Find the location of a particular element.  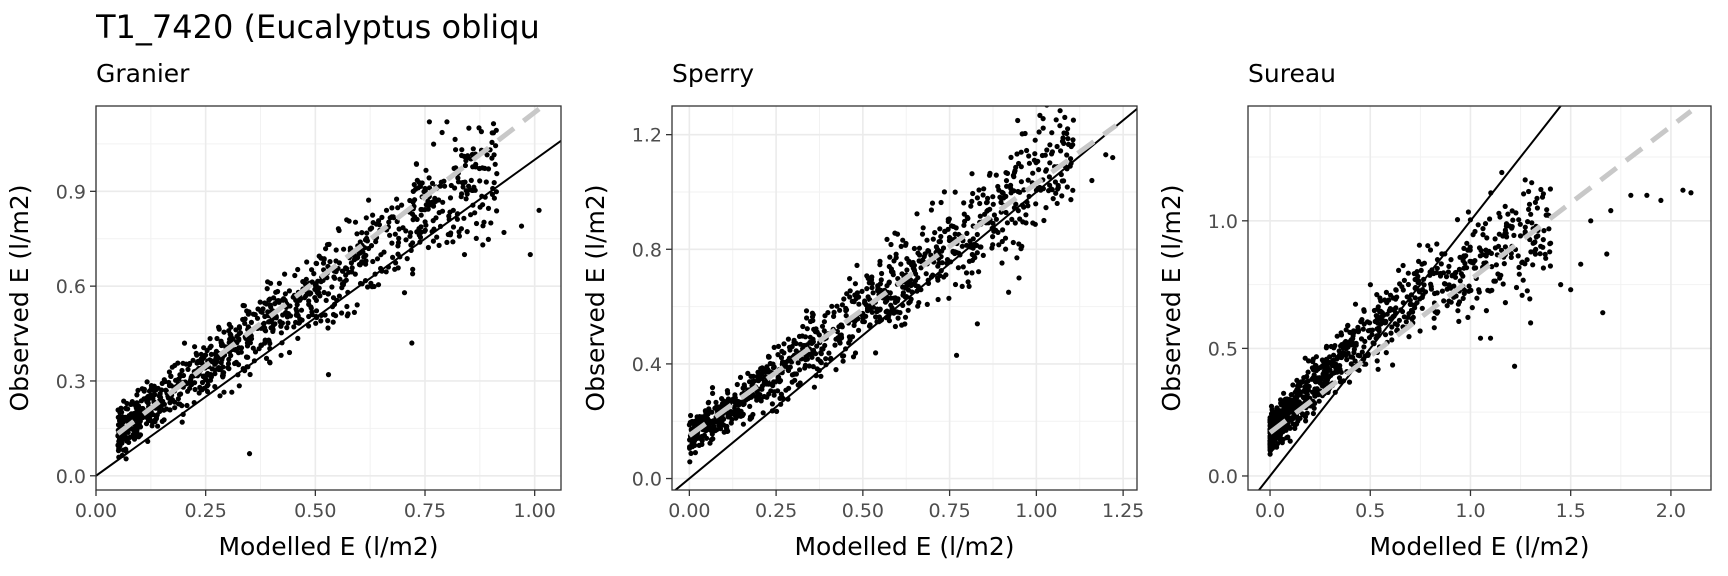

fit-line is located at coordinates (328, 271).